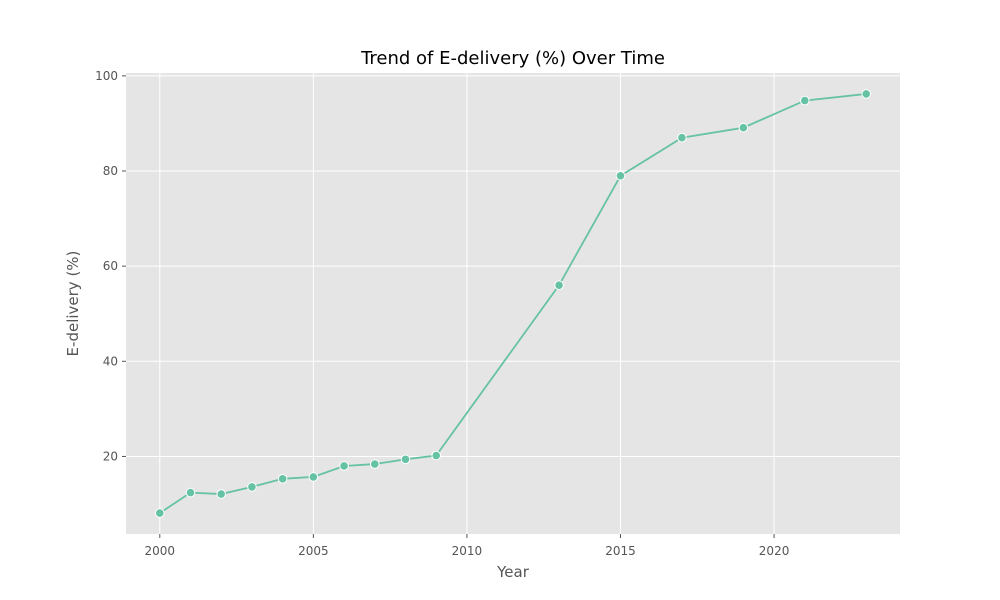  I want to click on y-tick-label: 100, so click(106, 76).